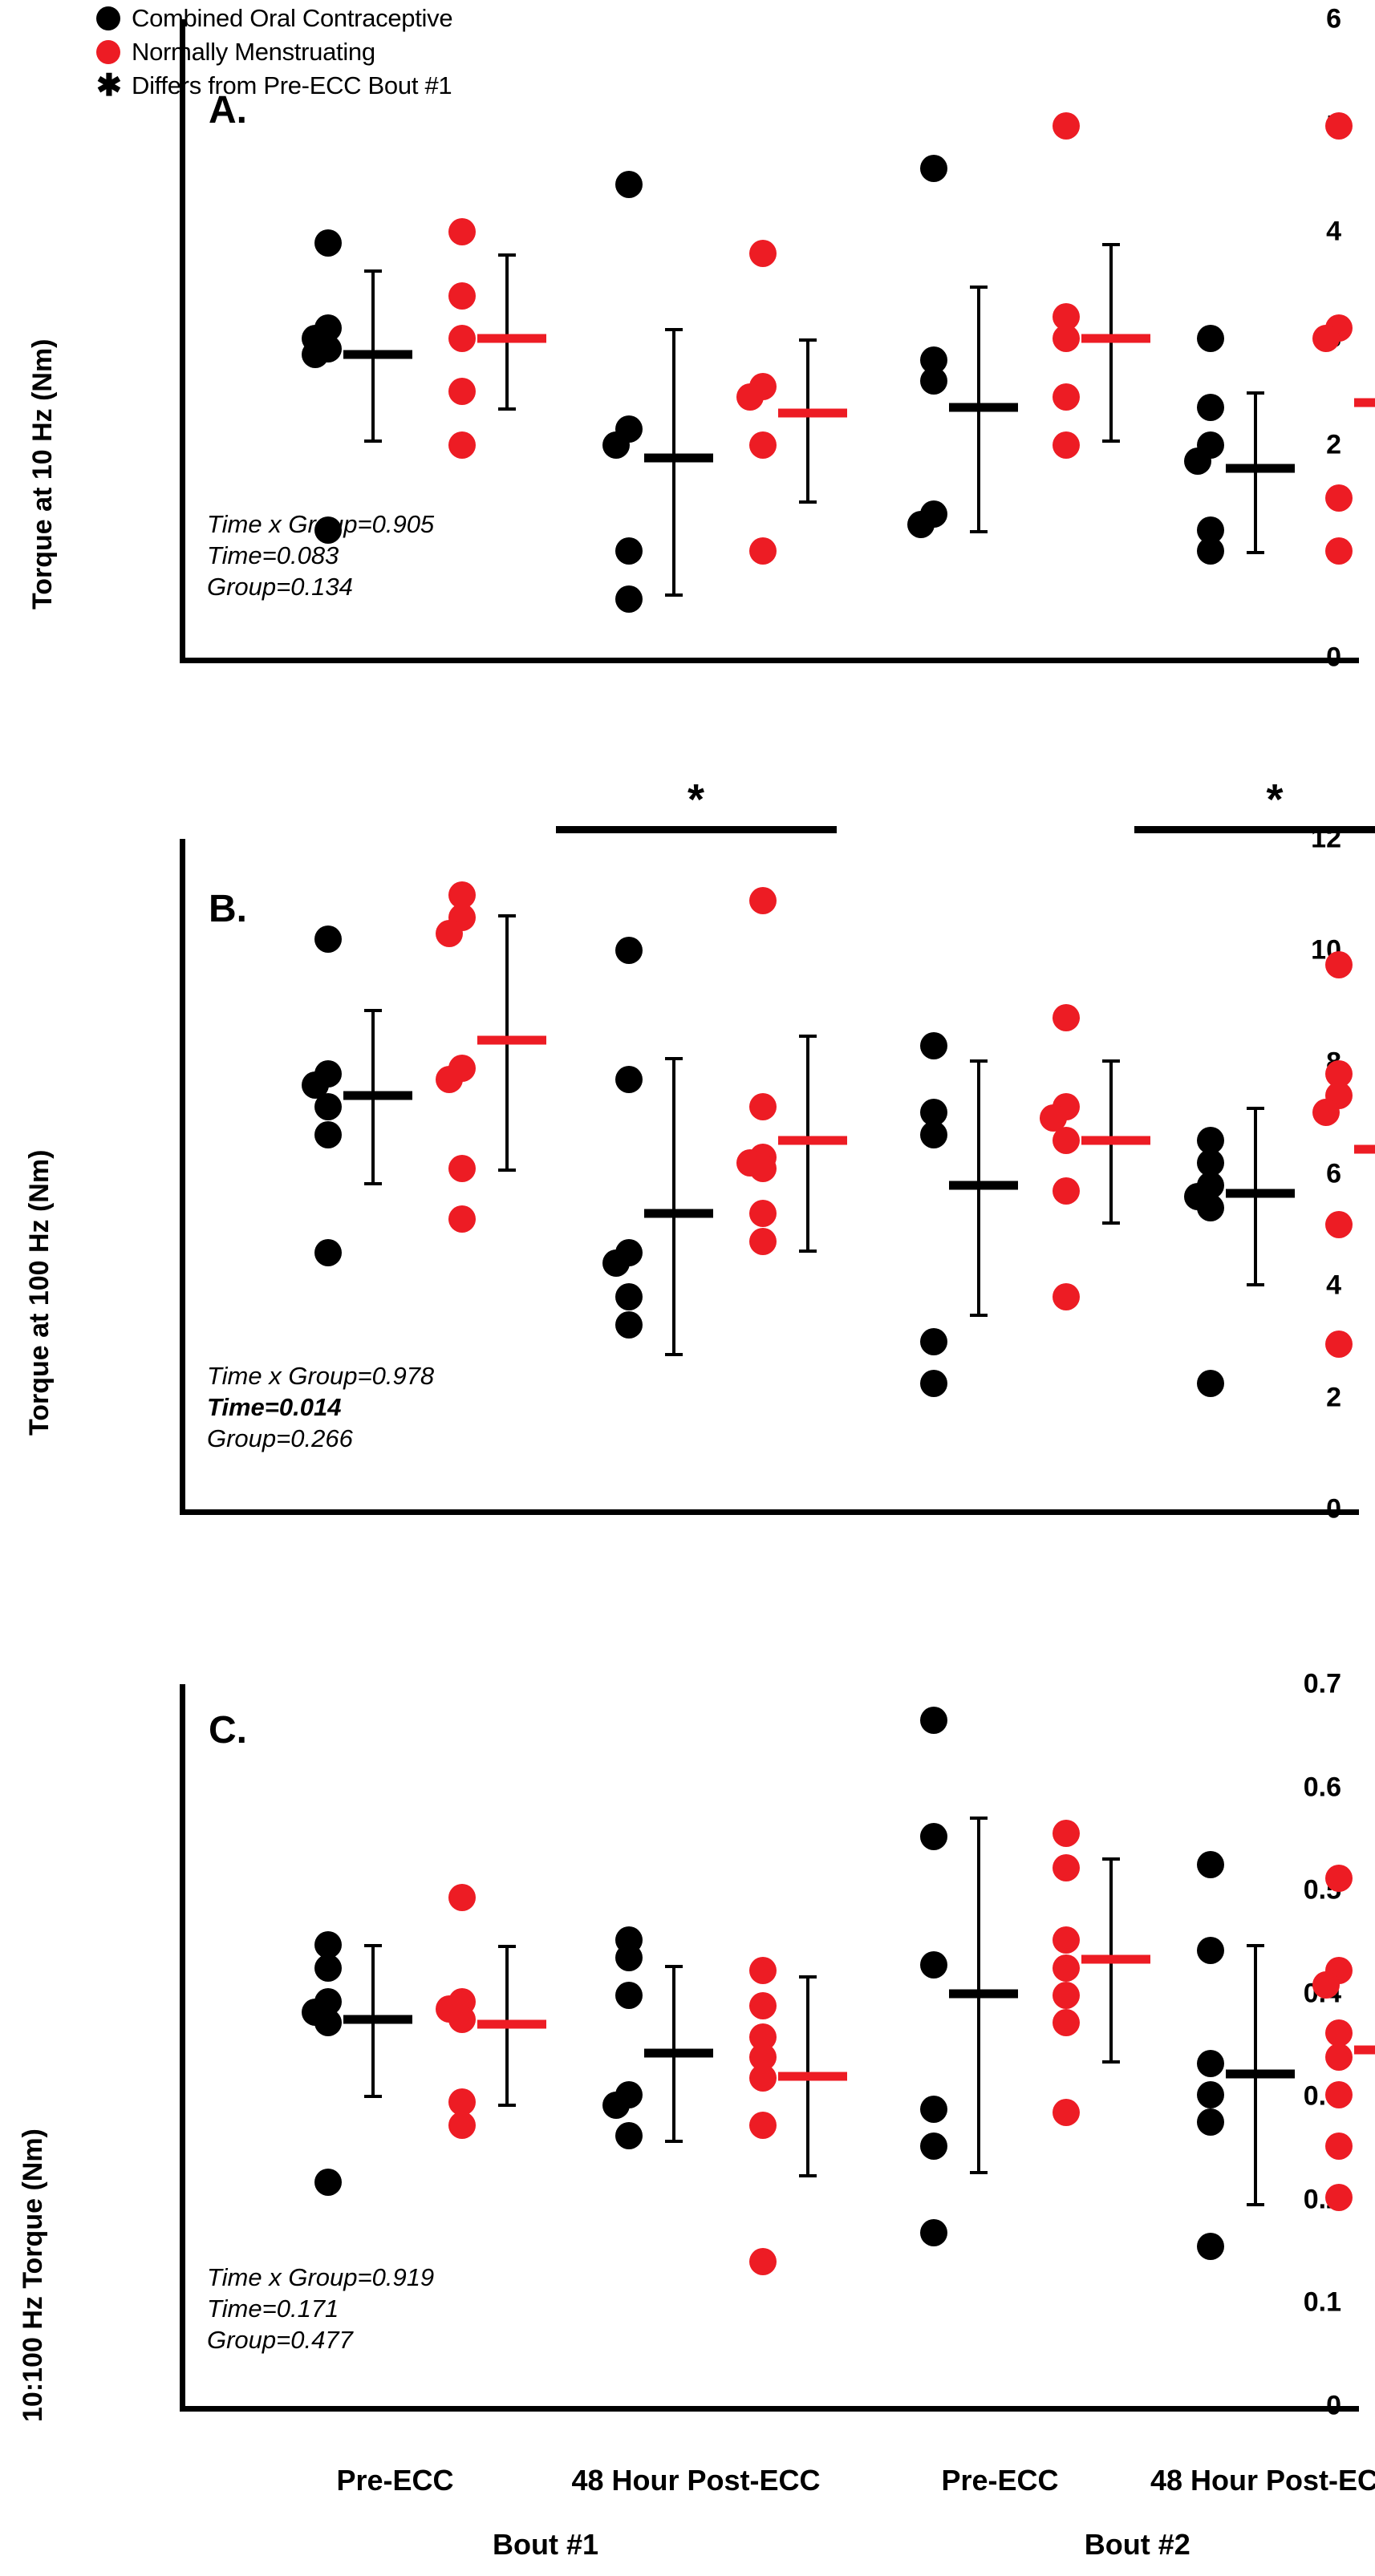  What do you see at coordinates (273, 2309) in the screenshot?
I see `stat-line-time: Time=0.171` at bounding box center [273, 2309].